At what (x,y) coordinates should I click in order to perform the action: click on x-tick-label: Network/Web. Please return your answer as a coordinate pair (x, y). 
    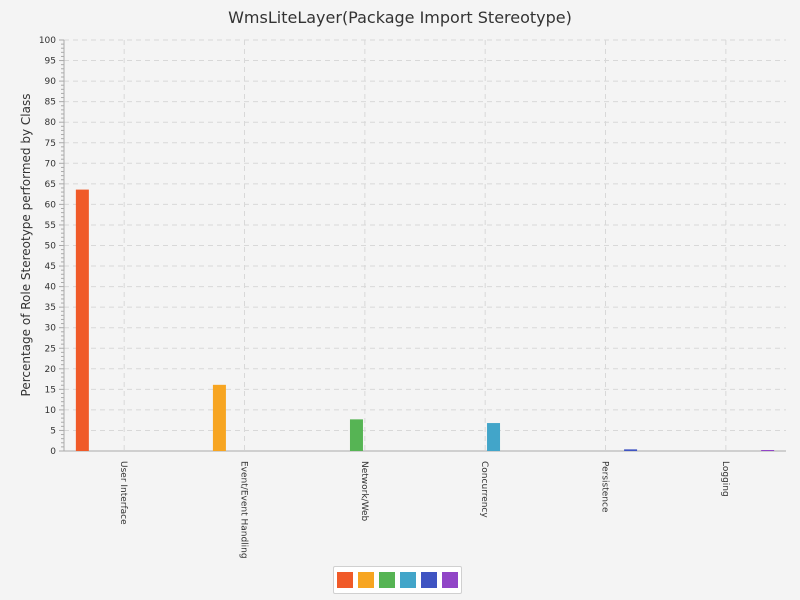
    Looking at the image, I should click on (364, 491).